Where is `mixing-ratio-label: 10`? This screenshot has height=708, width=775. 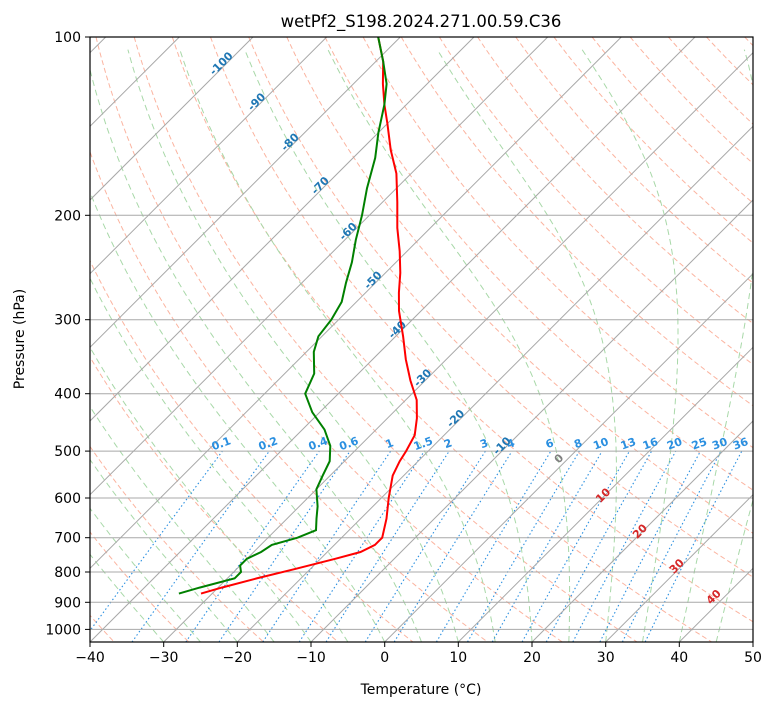
mixing-ratio-label: 10 is located at coordinates (600, 444).